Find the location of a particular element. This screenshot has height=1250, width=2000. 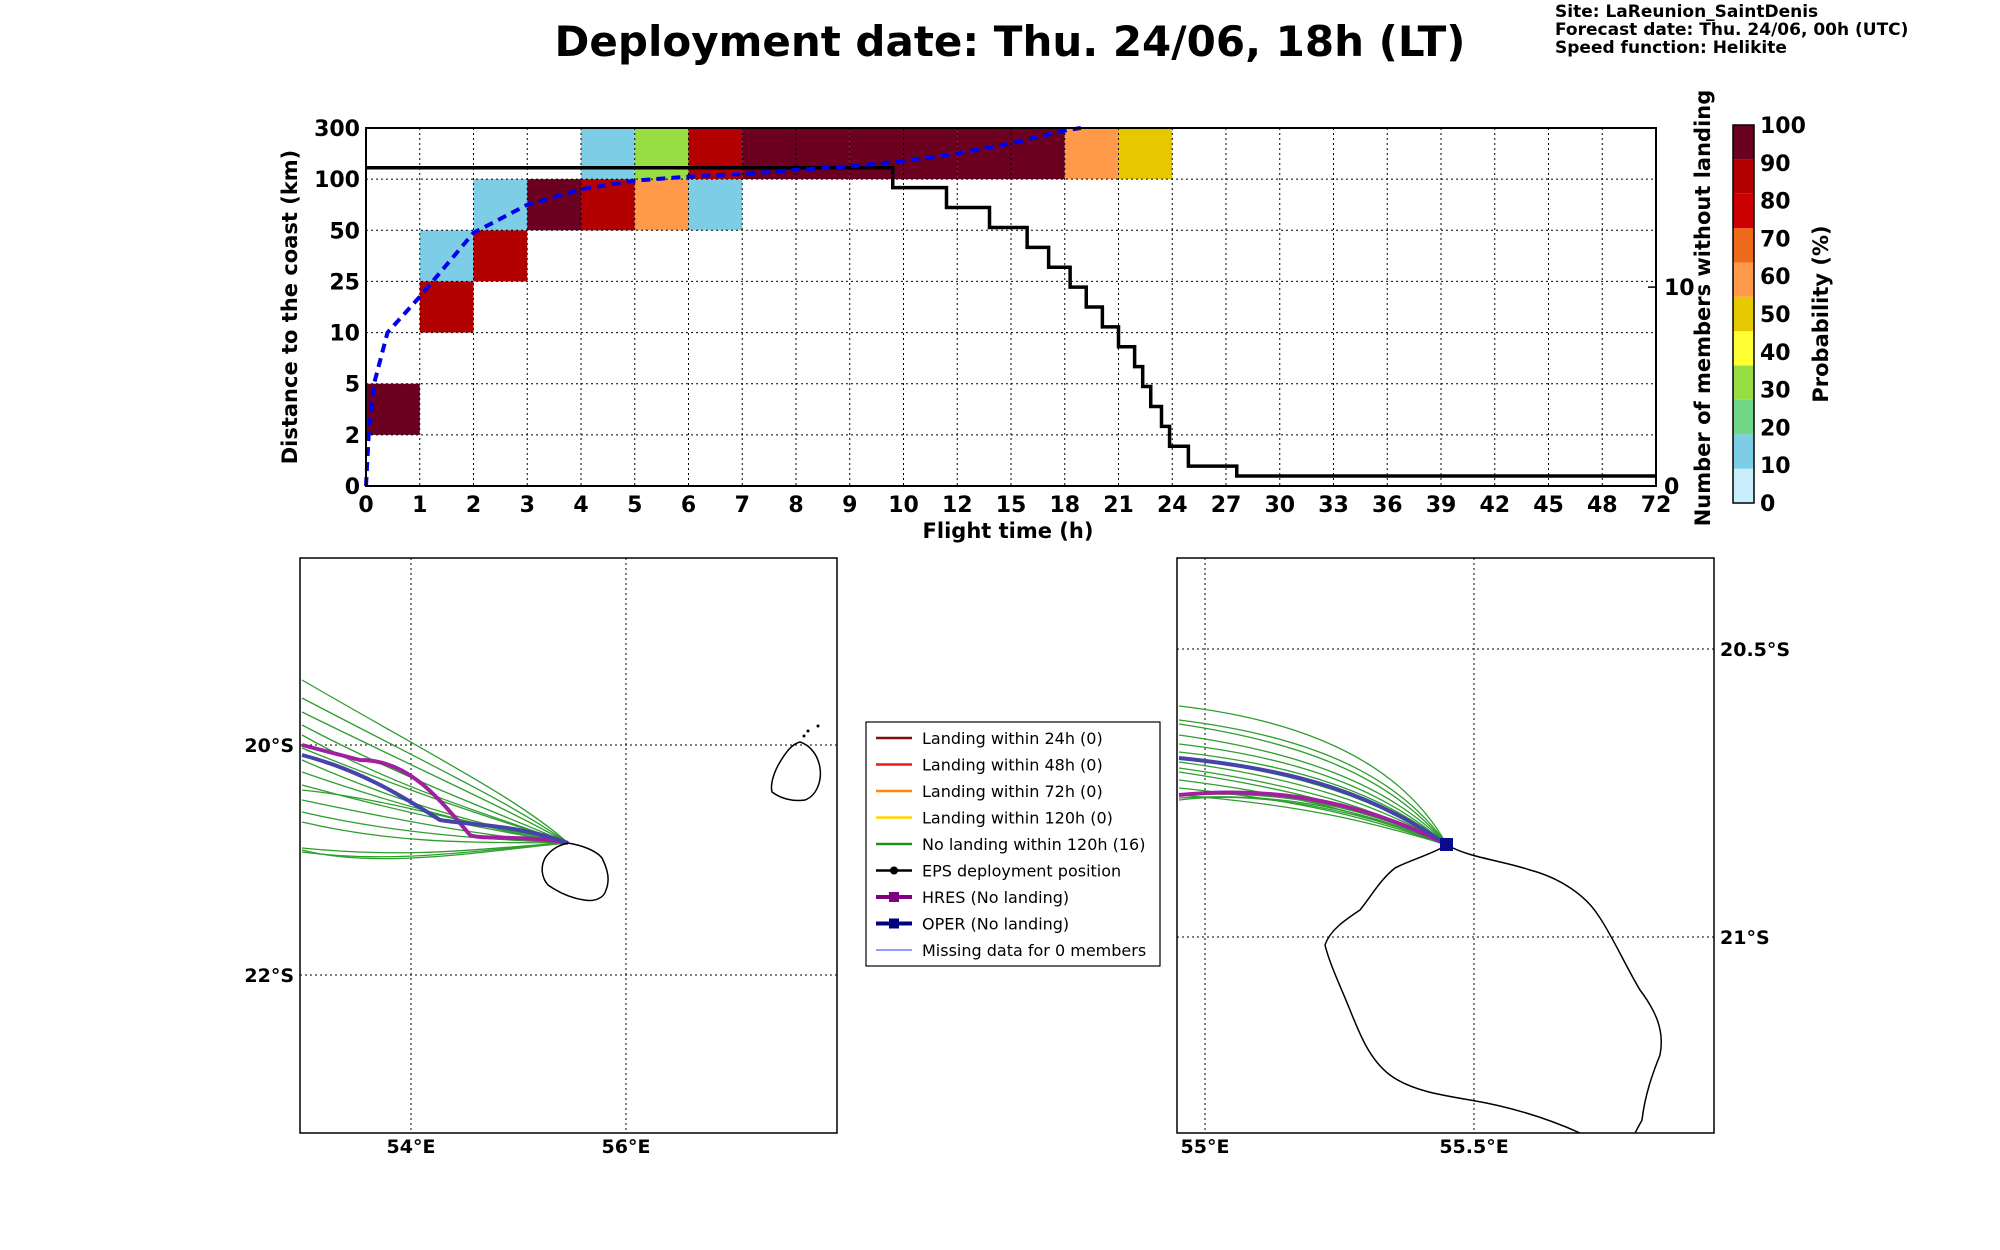

colorbar-tick-label: 10 is located at coordinates (1775, 466).